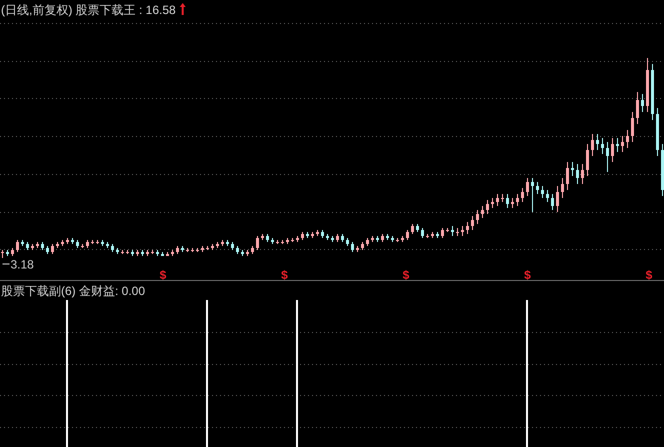  Describe the element at coordinates (22, 265) in the screenshot. I see `annotation: 3.18` at that location.